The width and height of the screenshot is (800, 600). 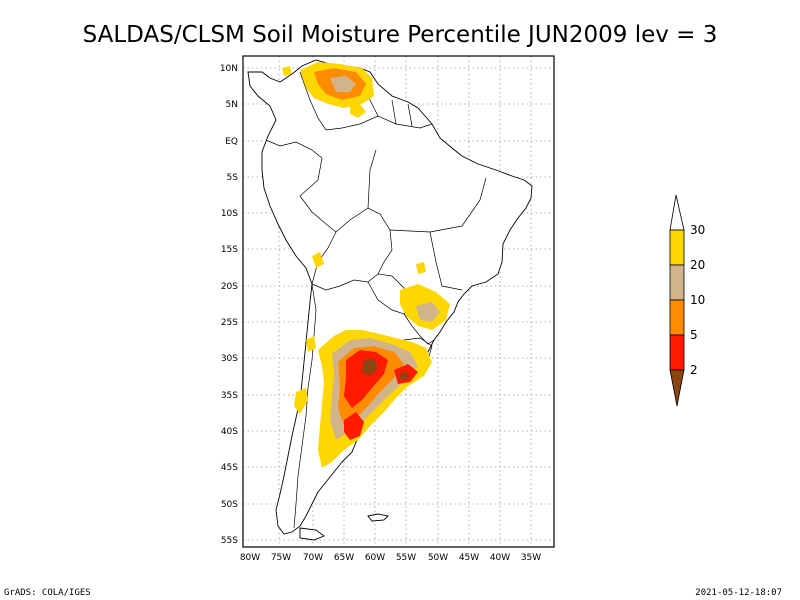 What do you see at coordinates (366, 379) in the screenshot?
I see `region-argentina-very-dry` at bounding box center [366, 379].